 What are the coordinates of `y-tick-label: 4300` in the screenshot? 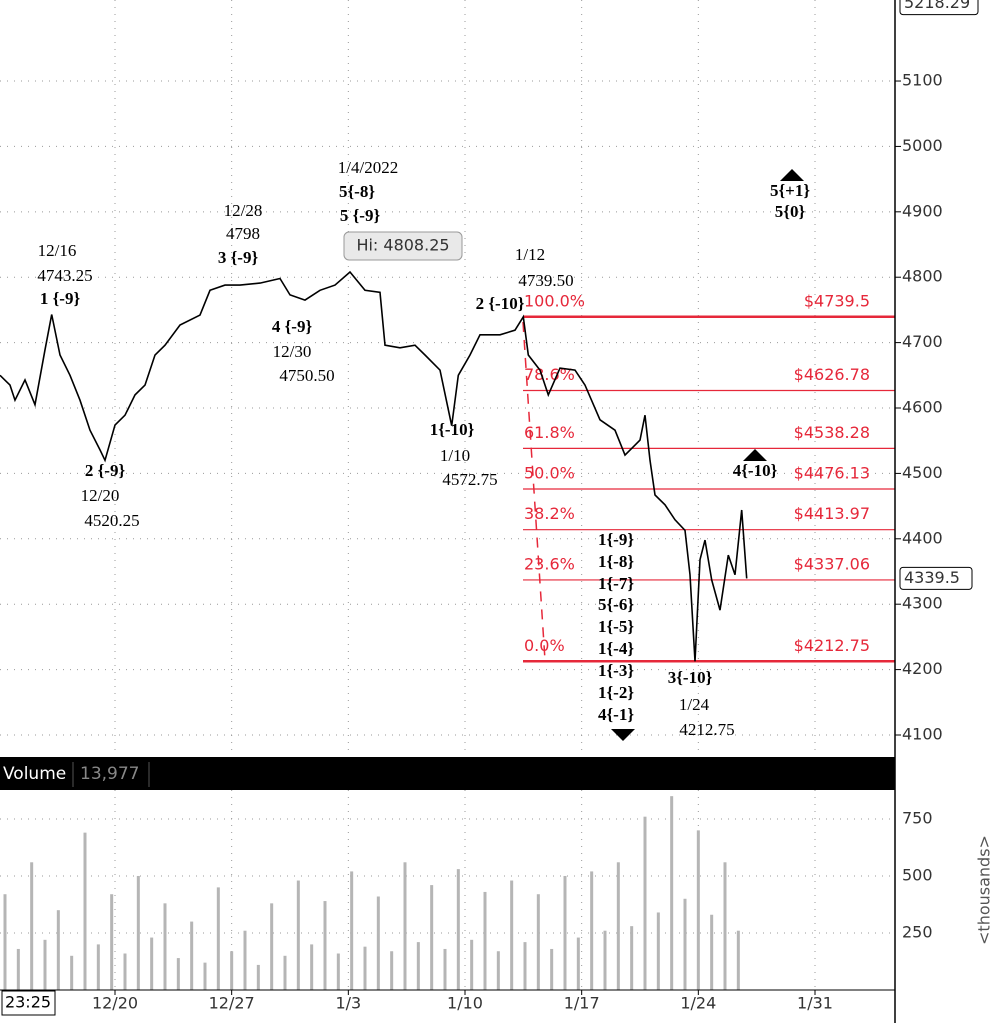 It's located at (922, 603).